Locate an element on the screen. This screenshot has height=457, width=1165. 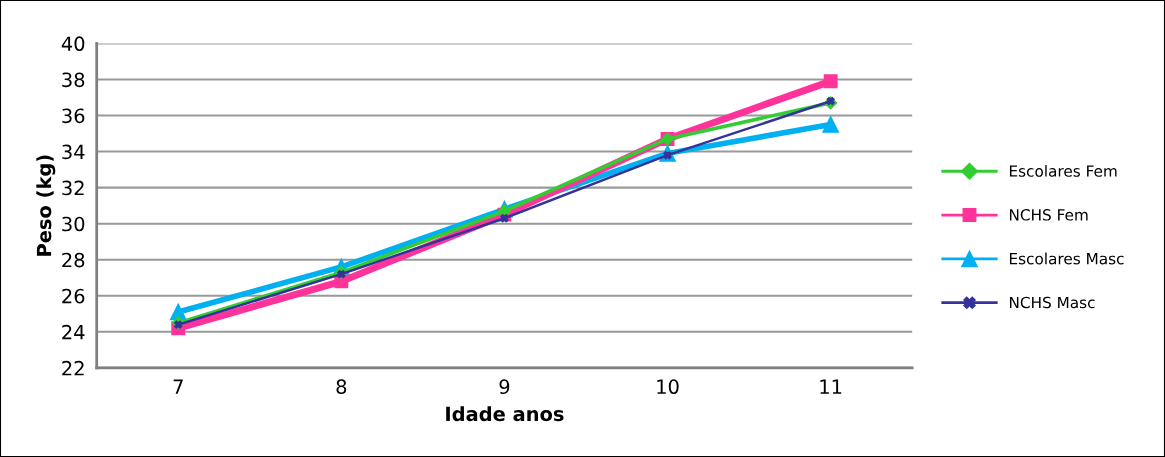
y-tick-label: 22 is located at coordinates (73, 368).